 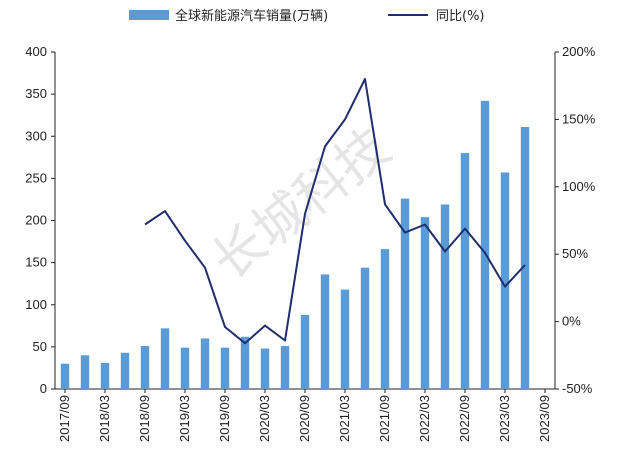 I want to click on x-tick-label: 2018/09, so click(x=144, y=418).